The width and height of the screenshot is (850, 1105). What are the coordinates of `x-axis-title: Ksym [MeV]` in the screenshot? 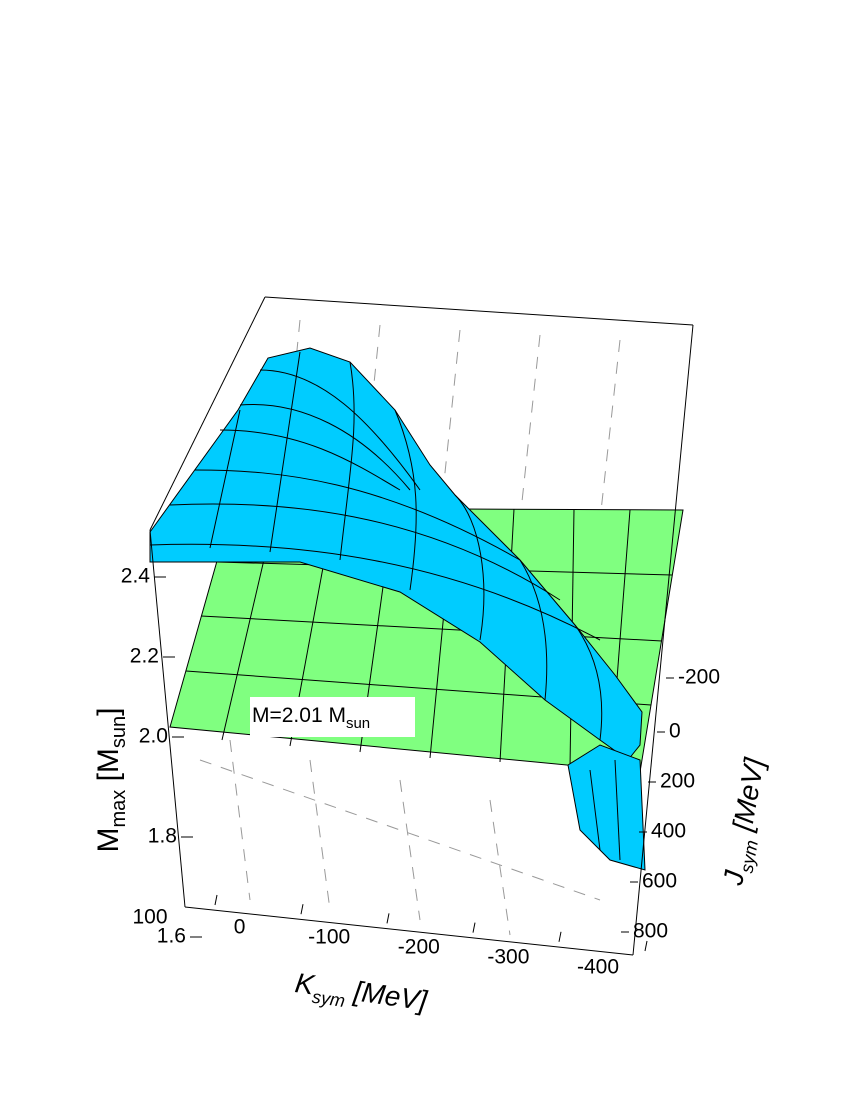 It's located at (361, 995).